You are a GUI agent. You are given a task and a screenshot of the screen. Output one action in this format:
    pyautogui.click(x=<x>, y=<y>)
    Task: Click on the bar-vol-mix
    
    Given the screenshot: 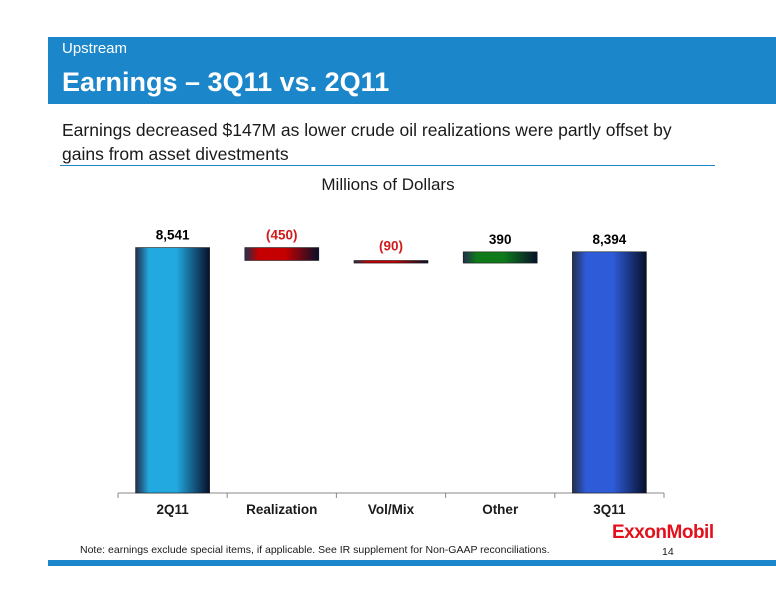 What is the action you would take?
    pyautogui.click(x=391, y=262)
    